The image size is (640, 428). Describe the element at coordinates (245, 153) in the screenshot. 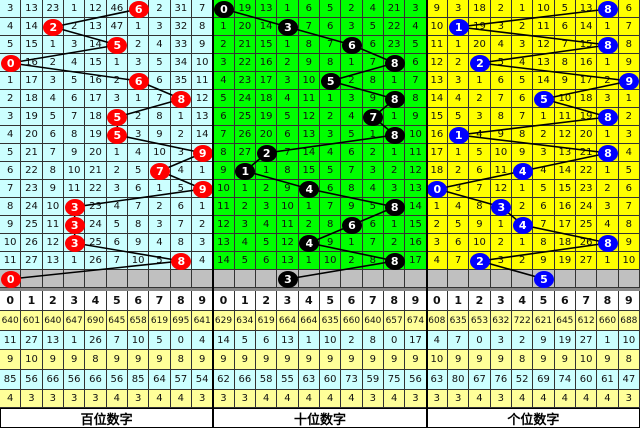

I see `grid-cell: 27` at that location.